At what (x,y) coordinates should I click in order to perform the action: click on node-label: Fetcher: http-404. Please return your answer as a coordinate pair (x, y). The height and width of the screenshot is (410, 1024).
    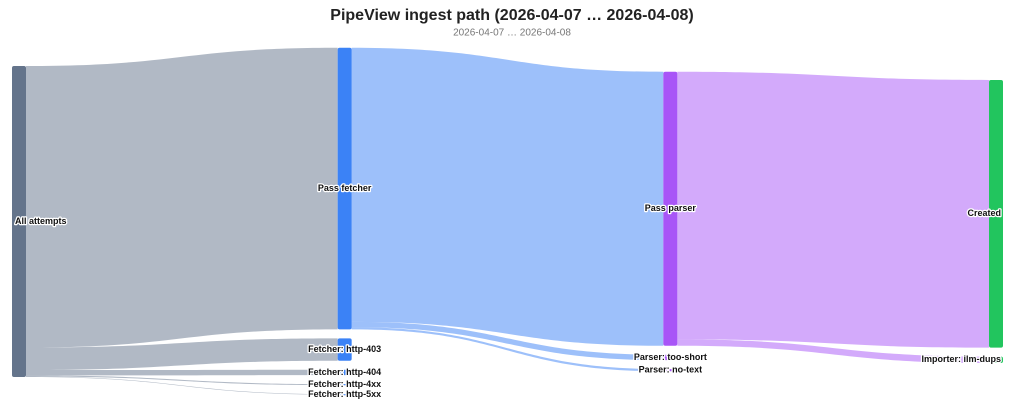
    Looking at the image, I should click on (344, 372).